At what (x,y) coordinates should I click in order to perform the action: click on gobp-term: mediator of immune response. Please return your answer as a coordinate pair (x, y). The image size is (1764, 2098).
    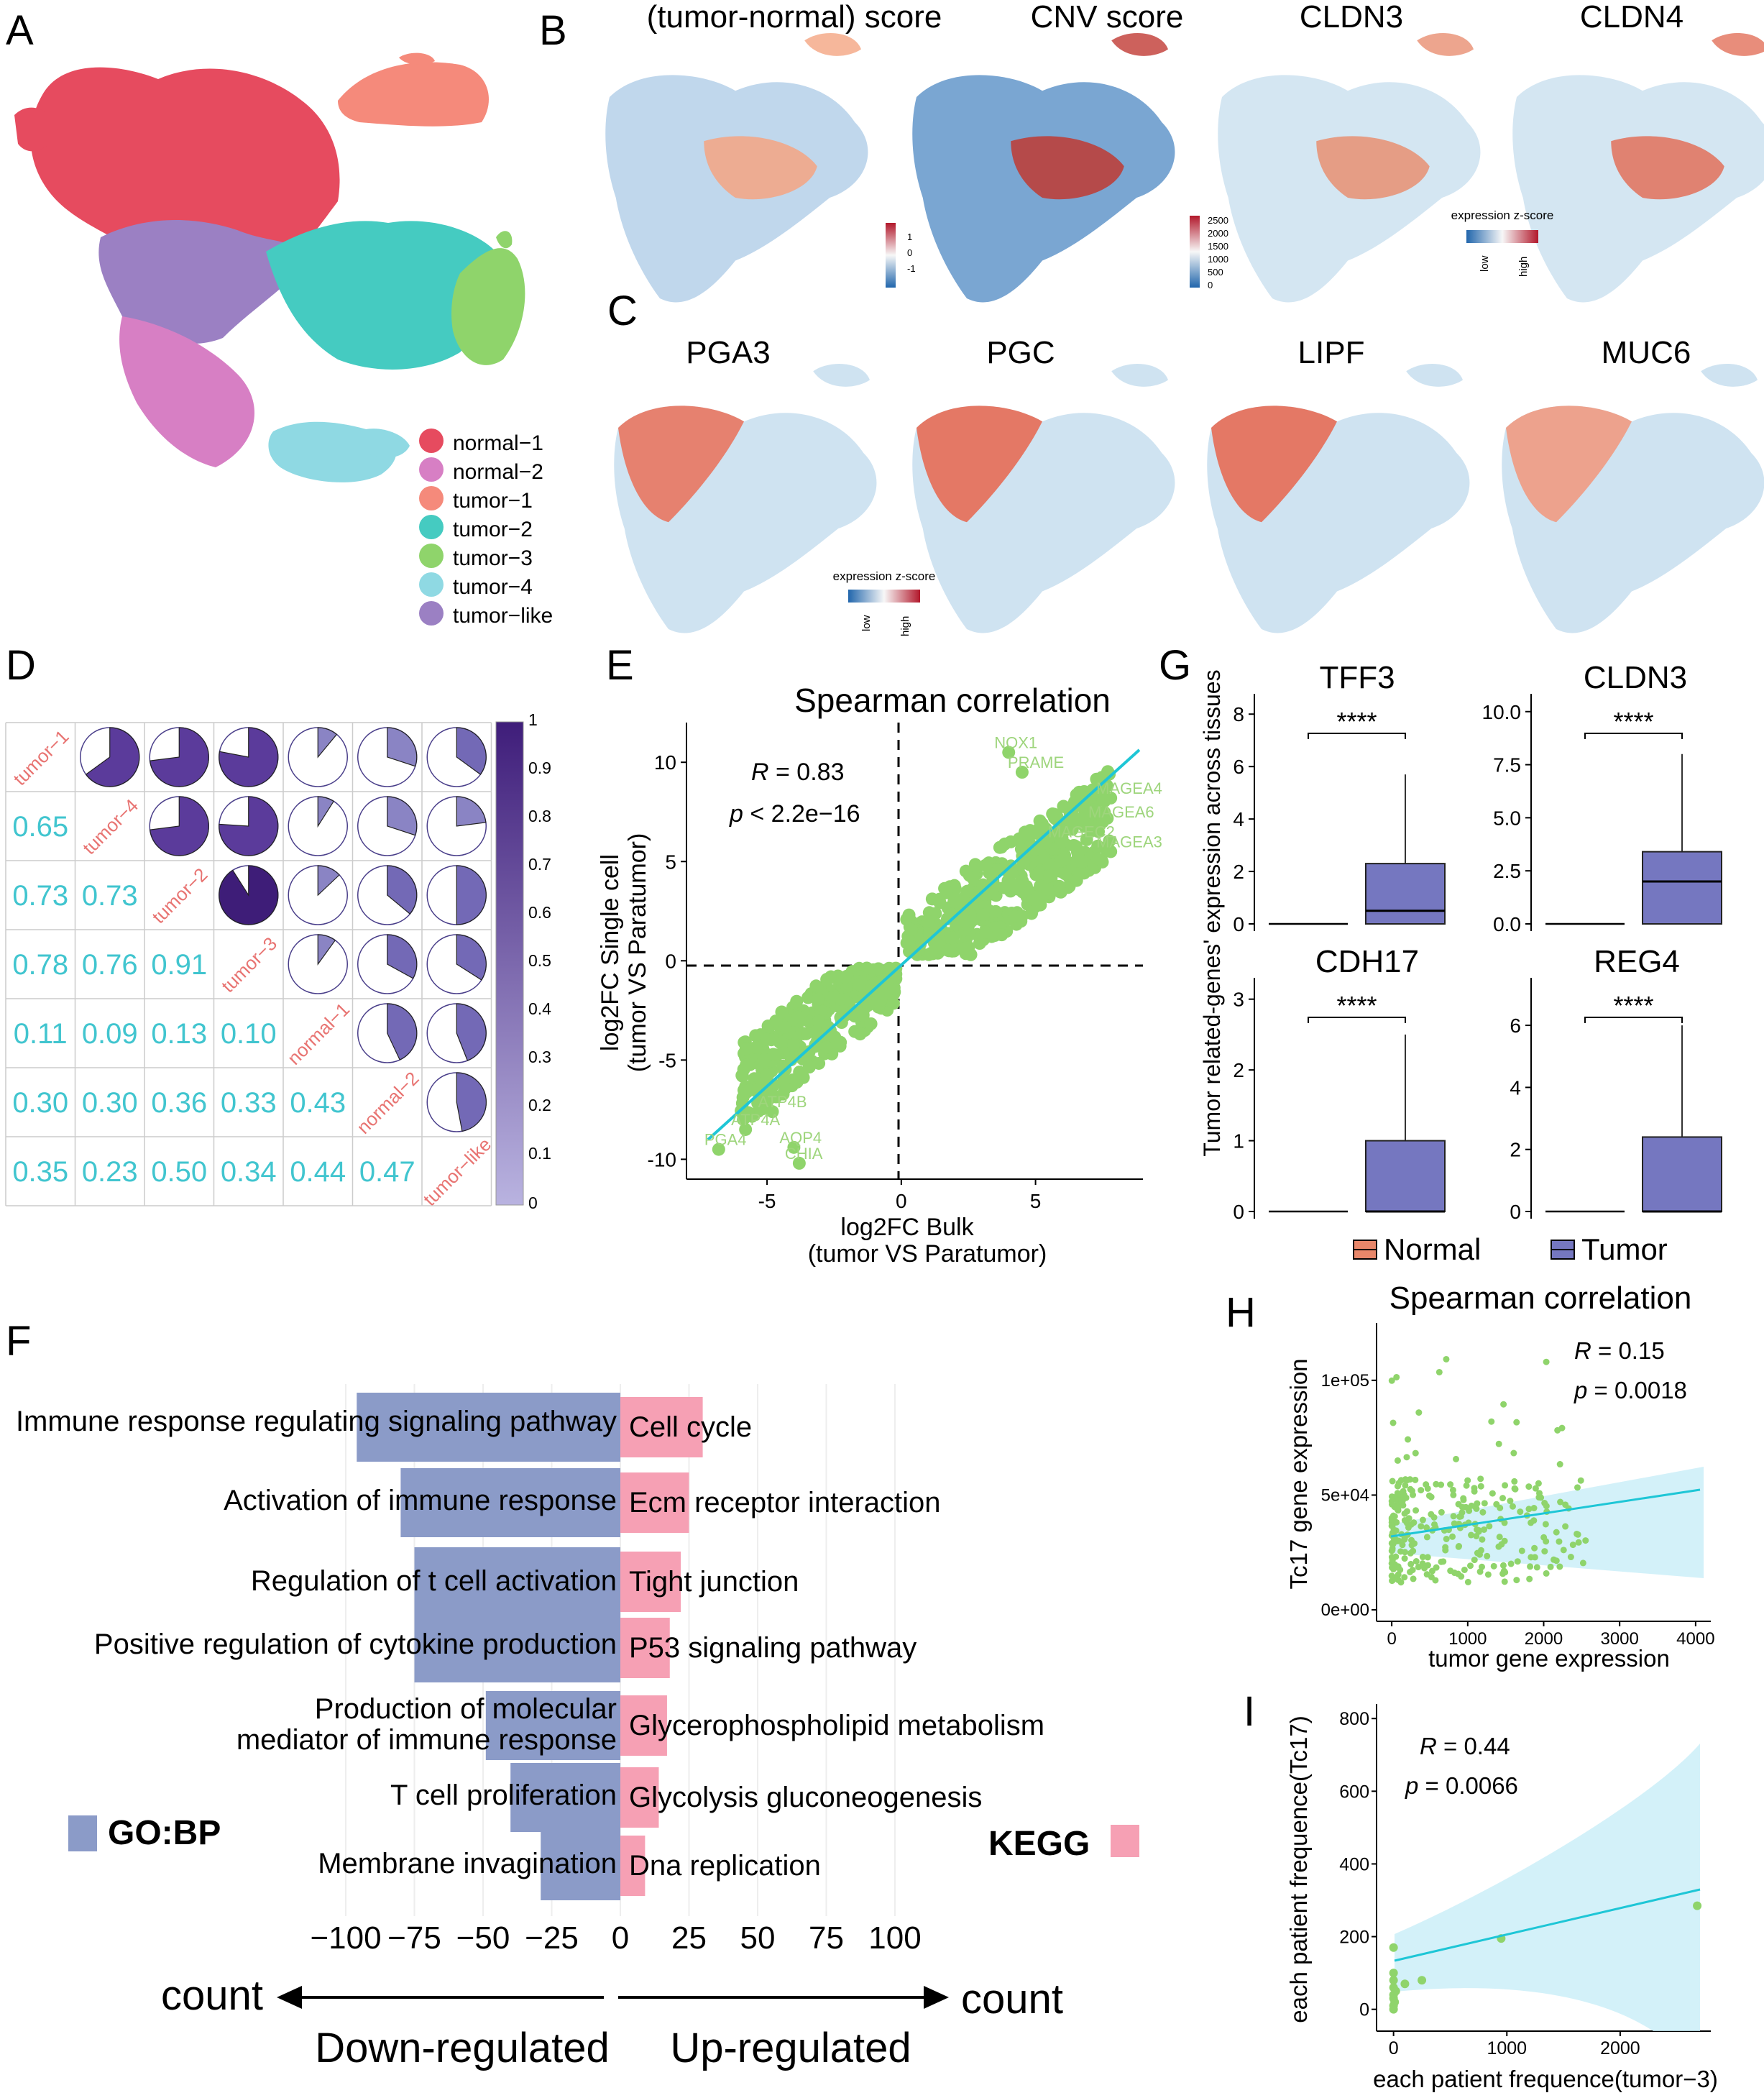
    Looking at the image, I should click on (427, 1740).